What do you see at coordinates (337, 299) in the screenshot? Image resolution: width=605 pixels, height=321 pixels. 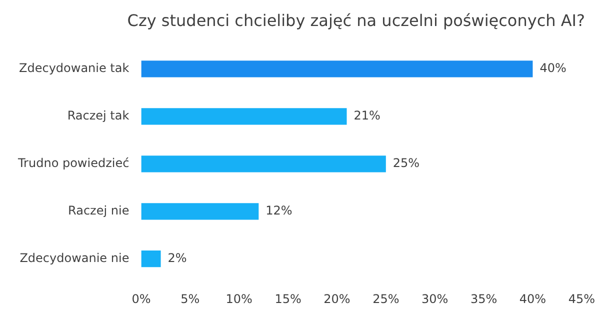 I see `x-tick-label: 20%` at bounding box center [337, 299].